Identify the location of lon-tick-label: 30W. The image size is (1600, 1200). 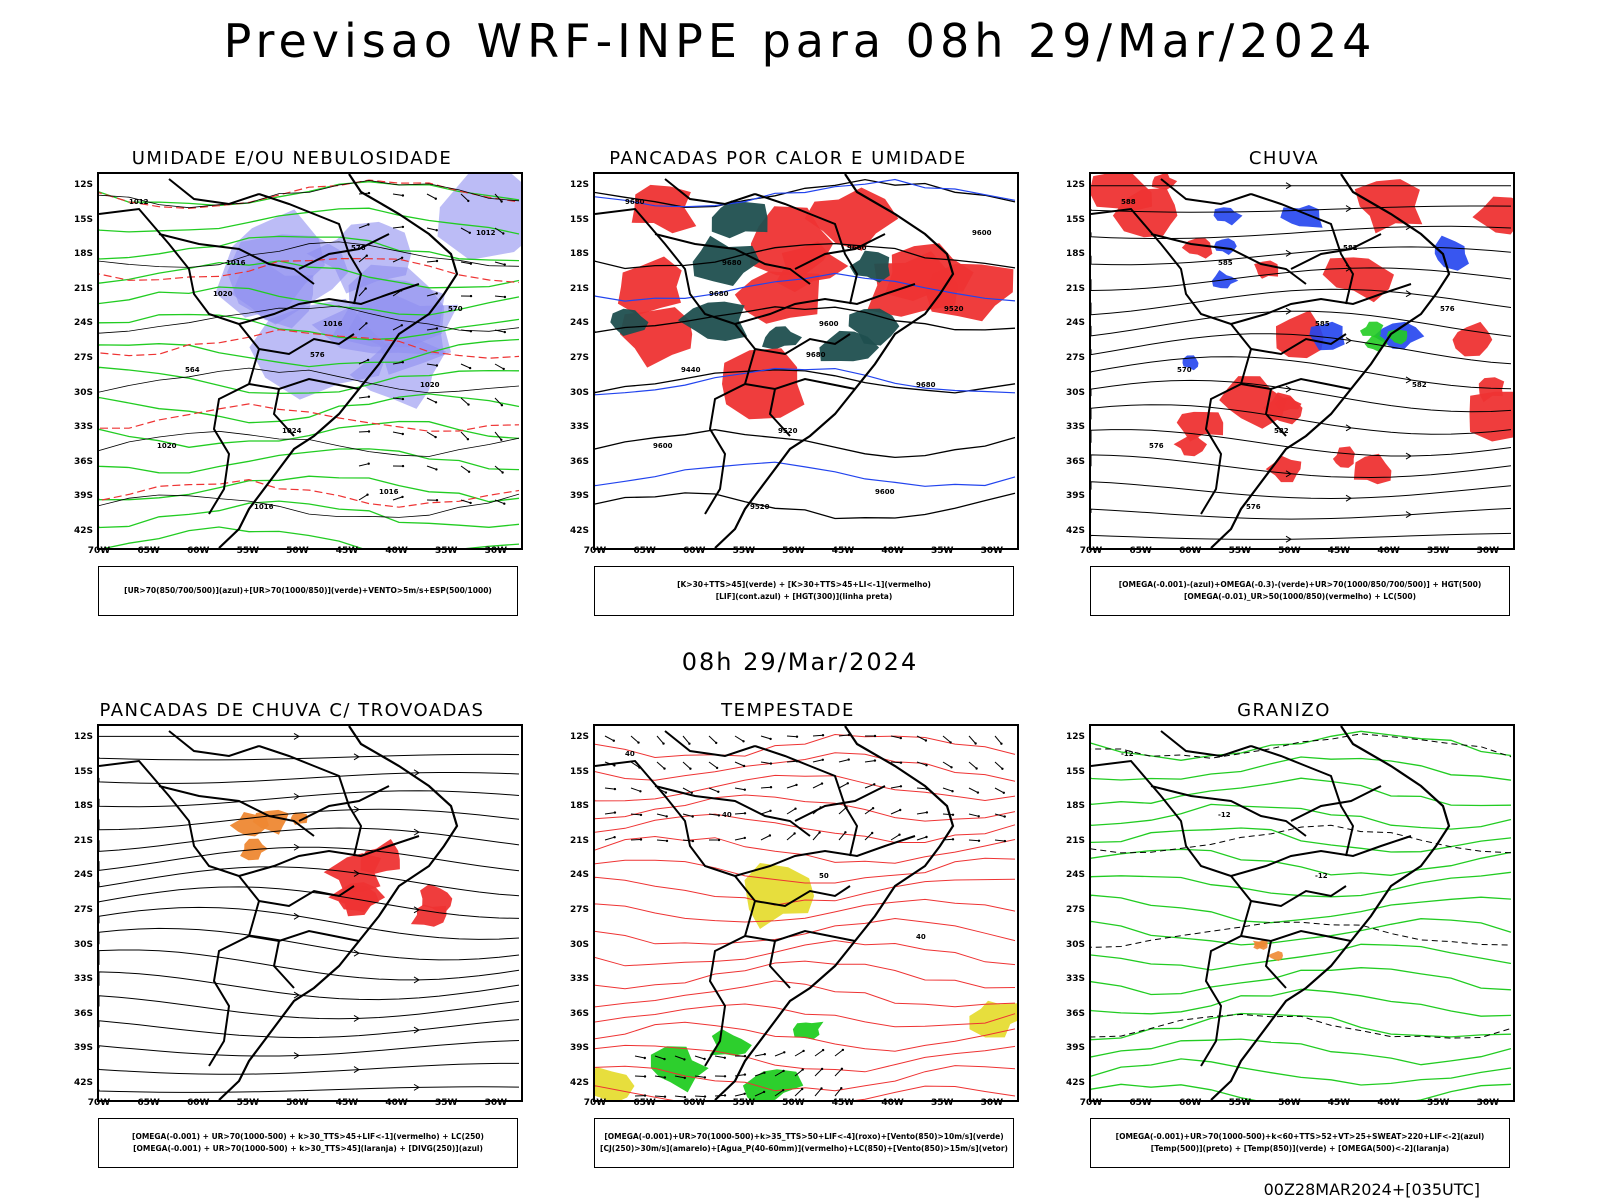
(496, 551).